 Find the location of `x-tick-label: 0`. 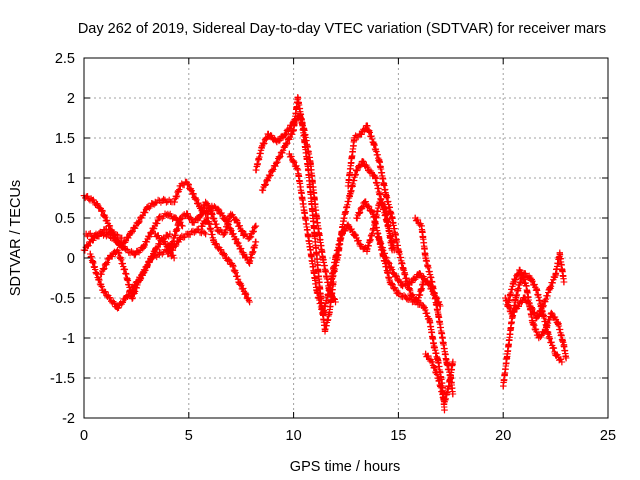

x-tick-label: 0 is located at coordinates (84, 436).